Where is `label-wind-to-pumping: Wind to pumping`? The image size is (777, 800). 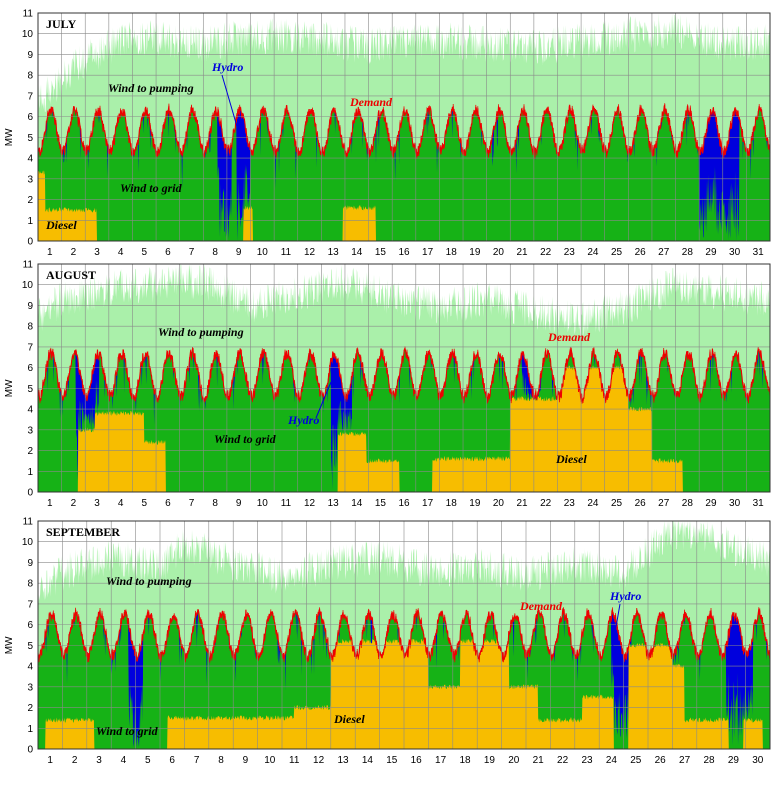 label-wind-to-pumping: Wind to pumping is located at coordinates (151, 88).